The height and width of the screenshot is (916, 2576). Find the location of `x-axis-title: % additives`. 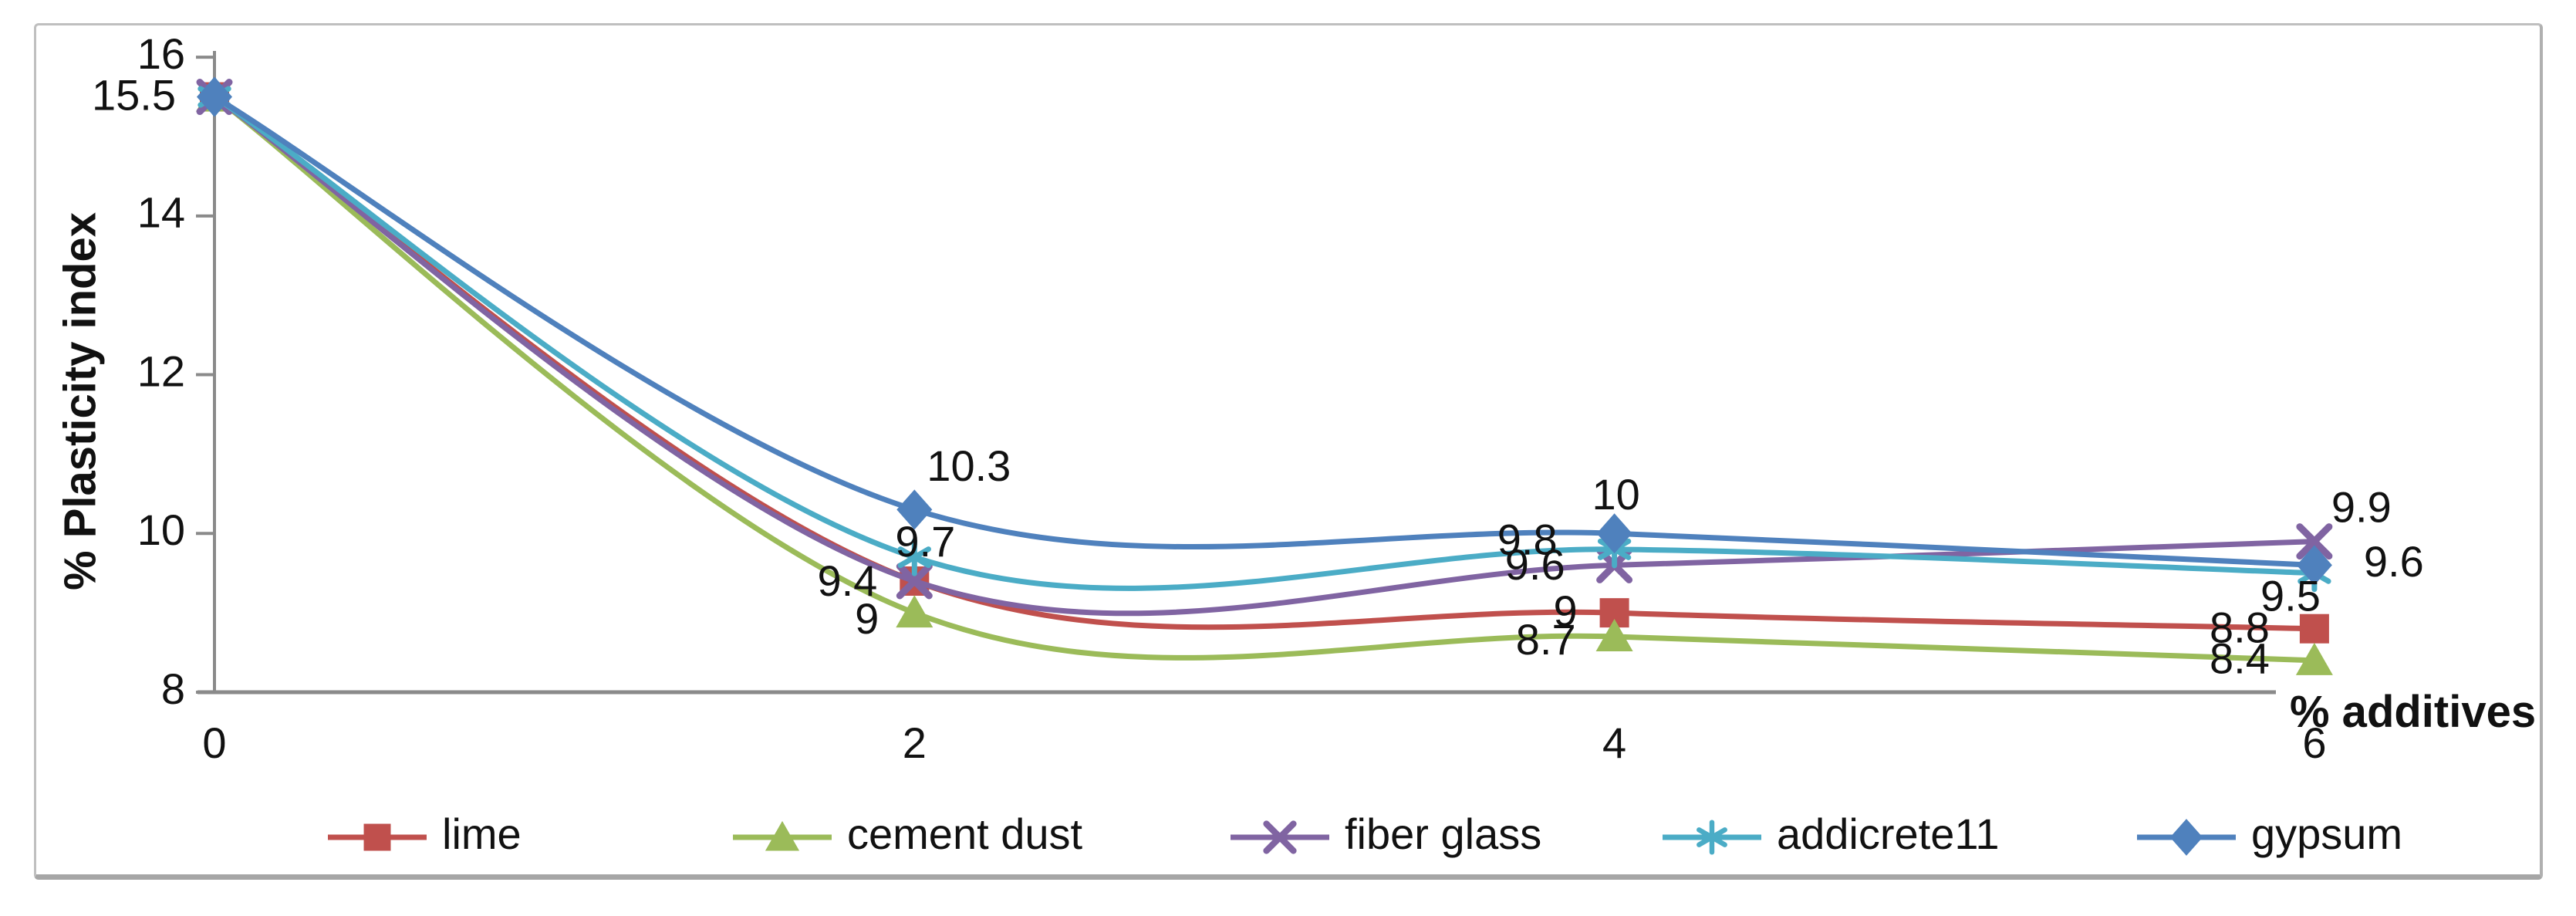

x-axis-title: % additives is located at coordinates (2413, 712).